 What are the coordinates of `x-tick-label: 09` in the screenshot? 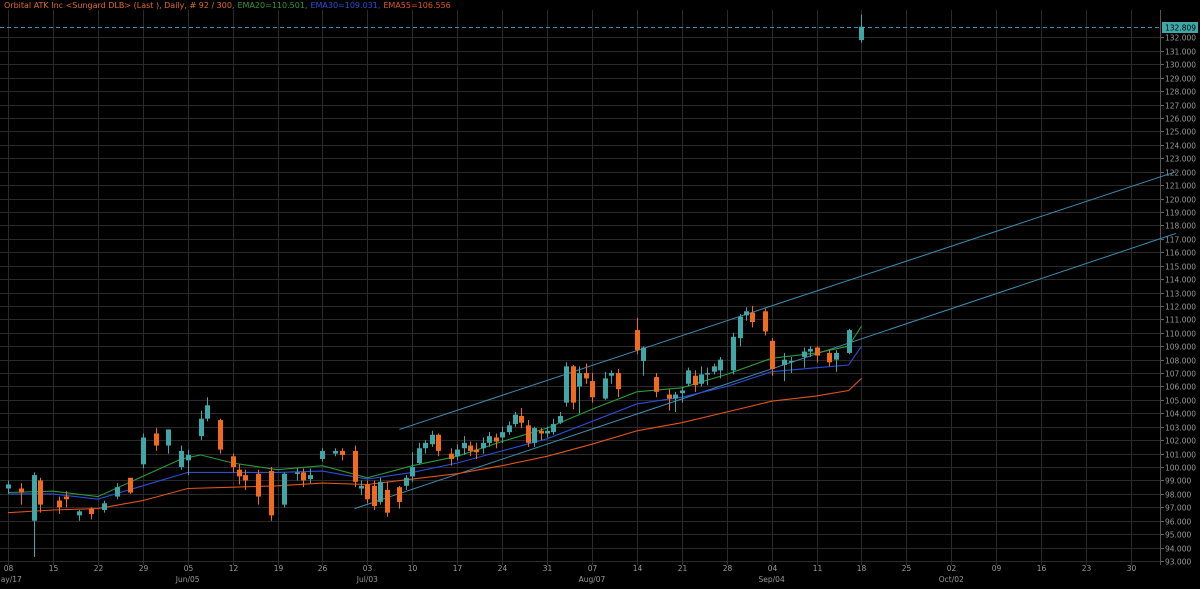 It's located at (997, 568).